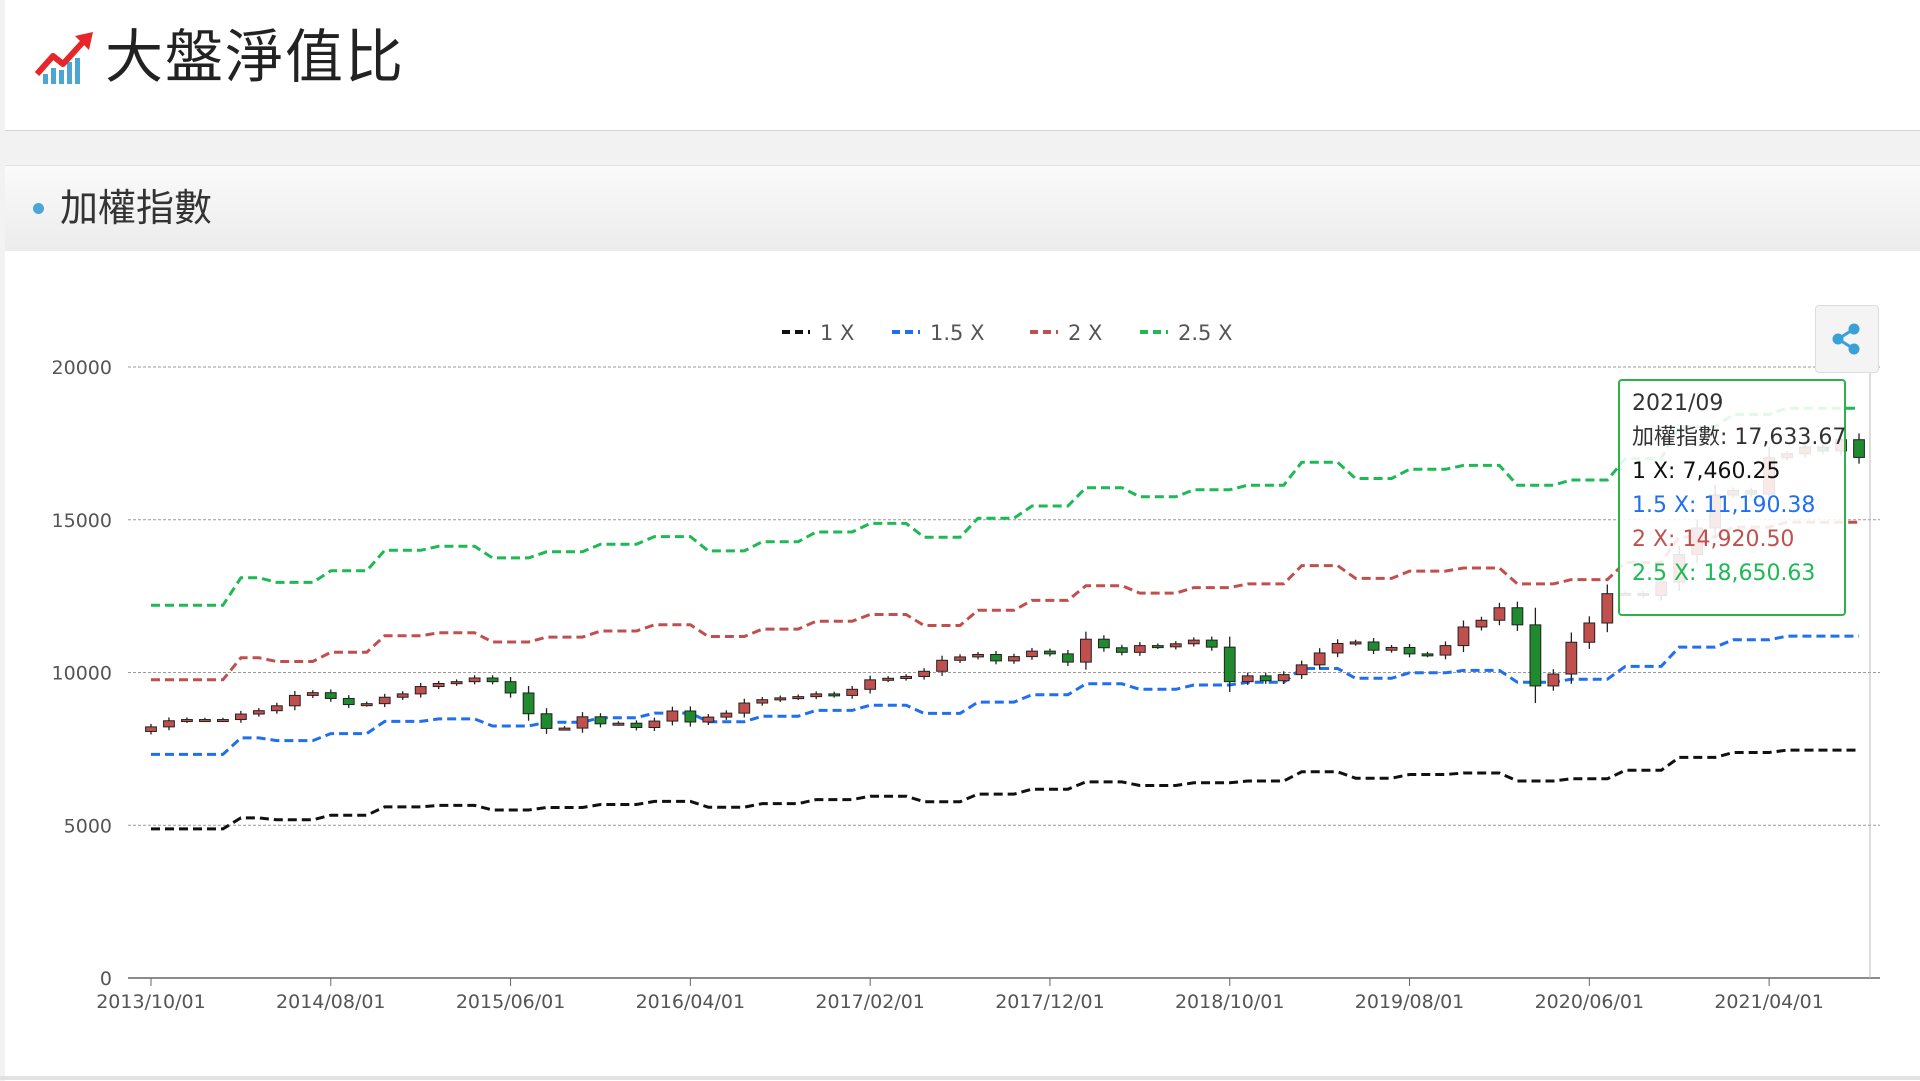 This screenshot has height=1081, width=1920. Describe the element at coordinates (1590, 1002) in the screenshot. I see `x-tick-label: 2020/06/01` at that location.